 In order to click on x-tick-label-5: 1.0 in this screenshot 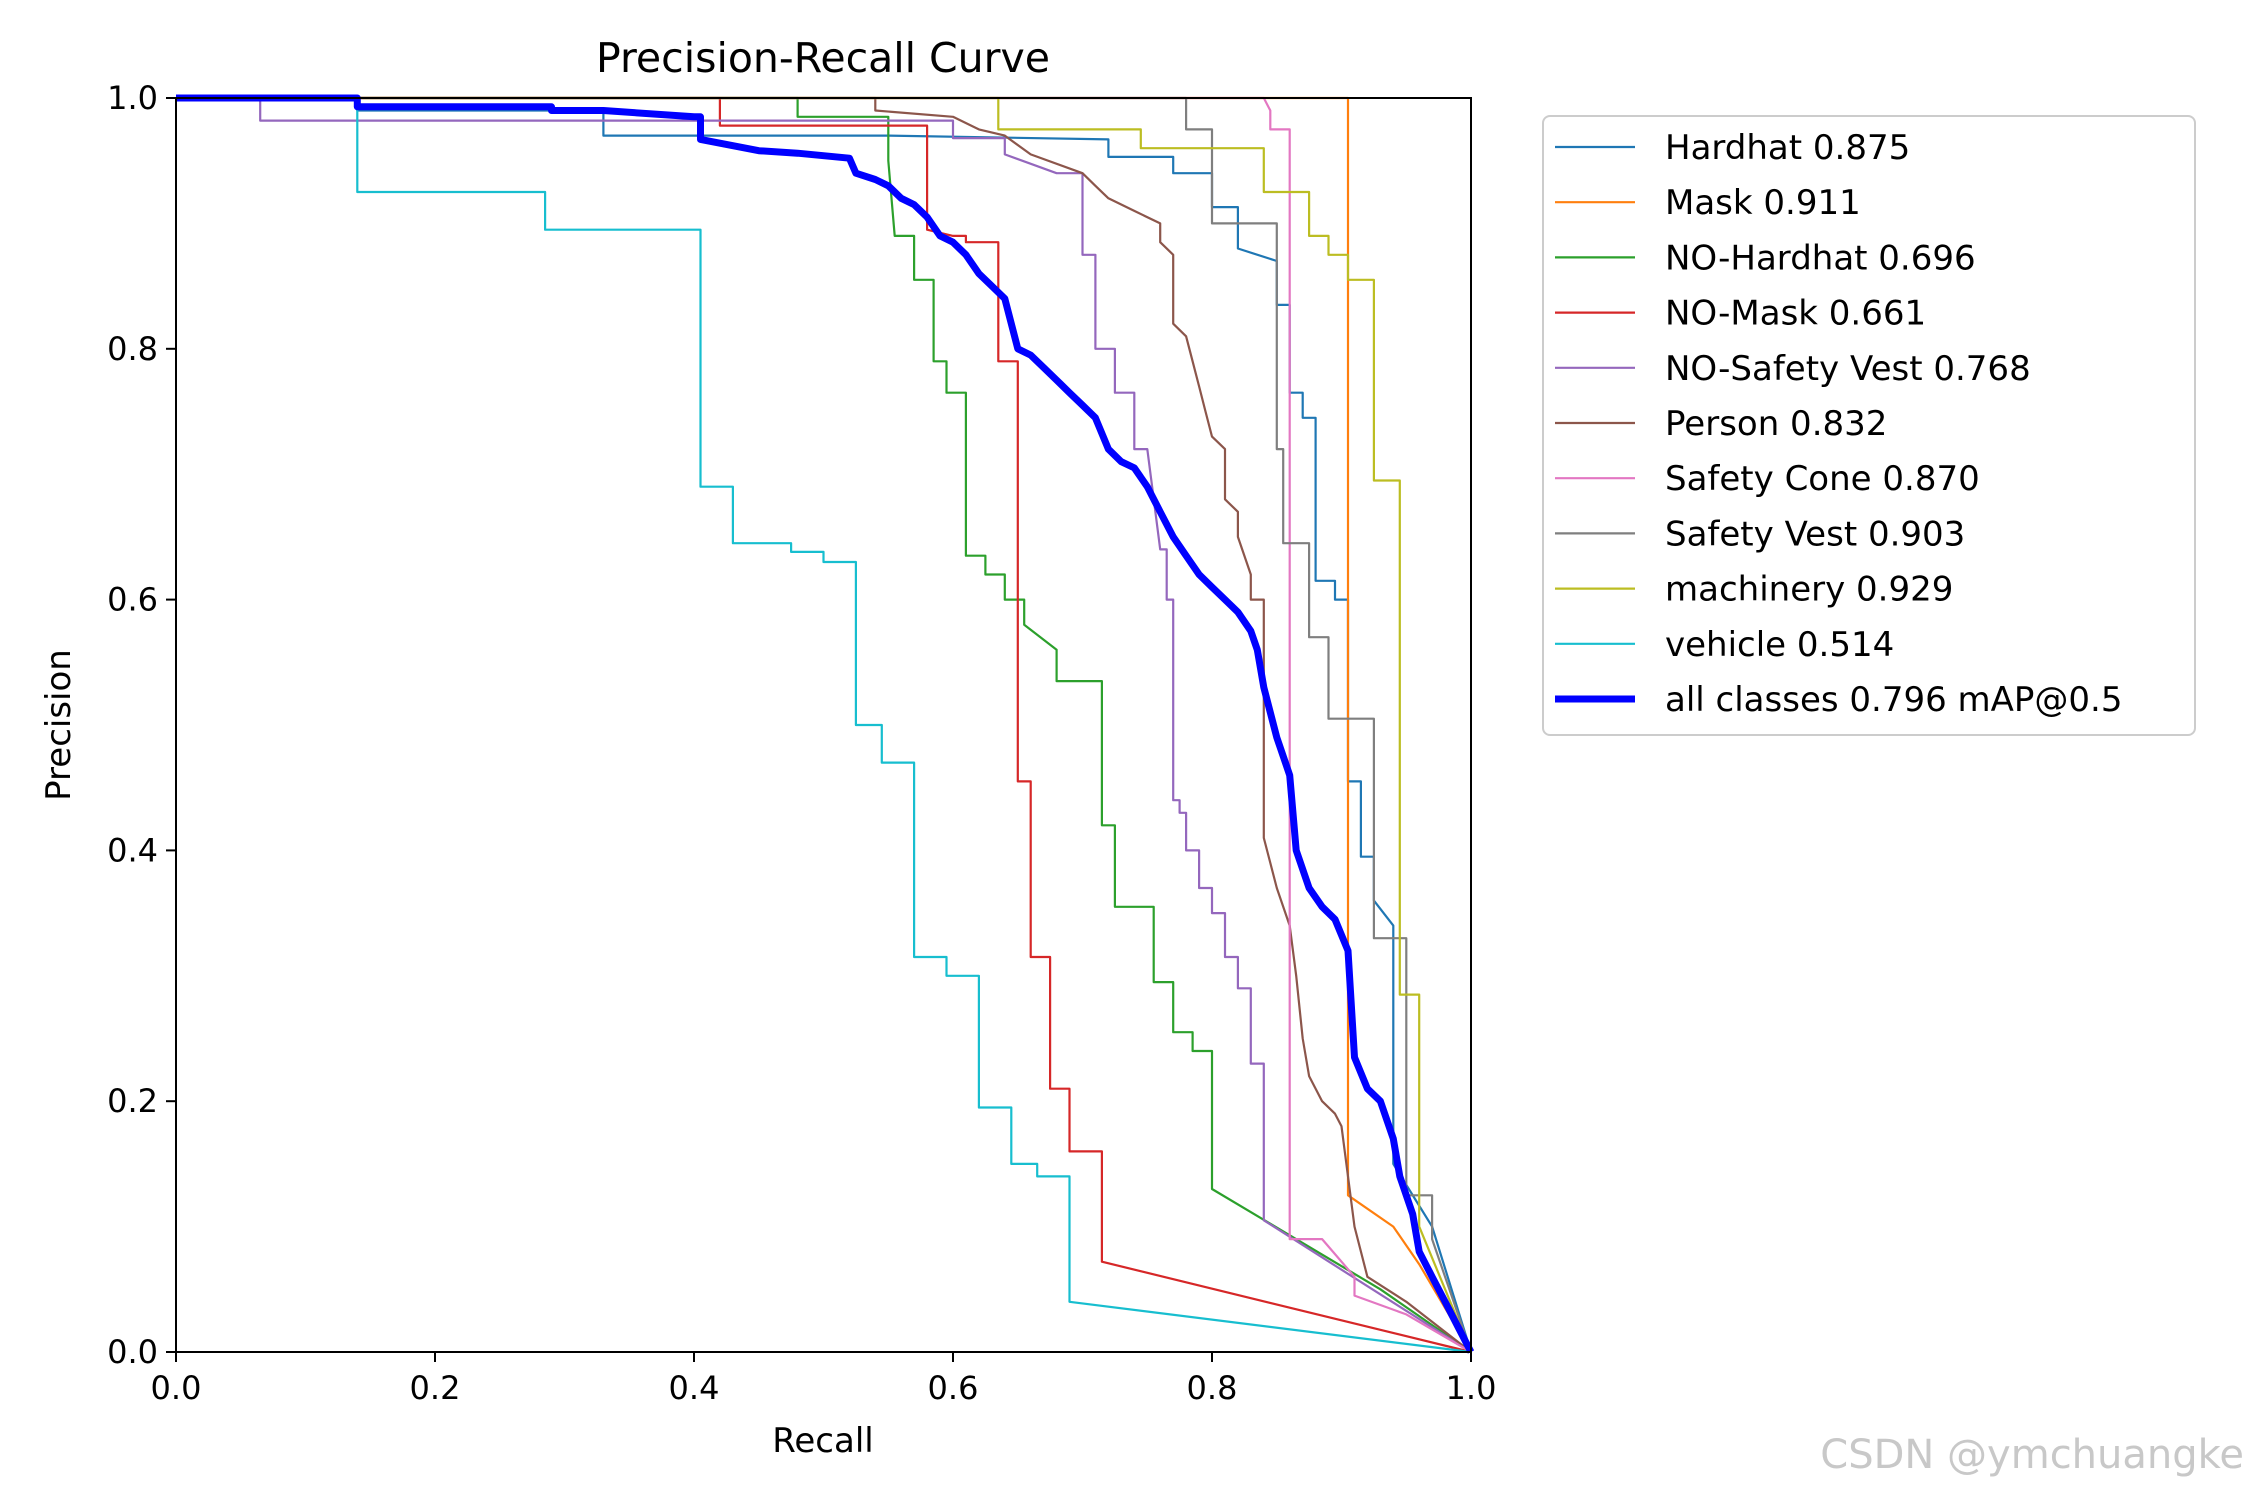, I will do `click(1471, 1388)`.